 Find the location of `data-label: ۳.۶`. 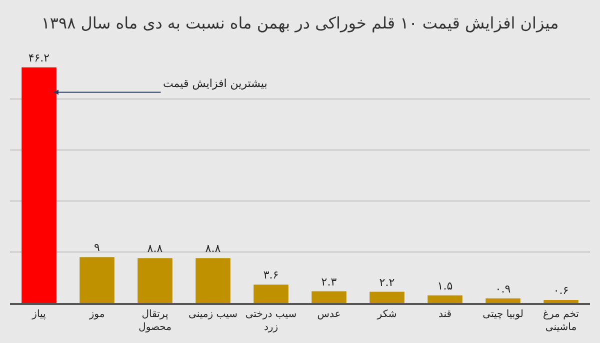

data-label: ۳.۶ is located at coordinates (271, 275).